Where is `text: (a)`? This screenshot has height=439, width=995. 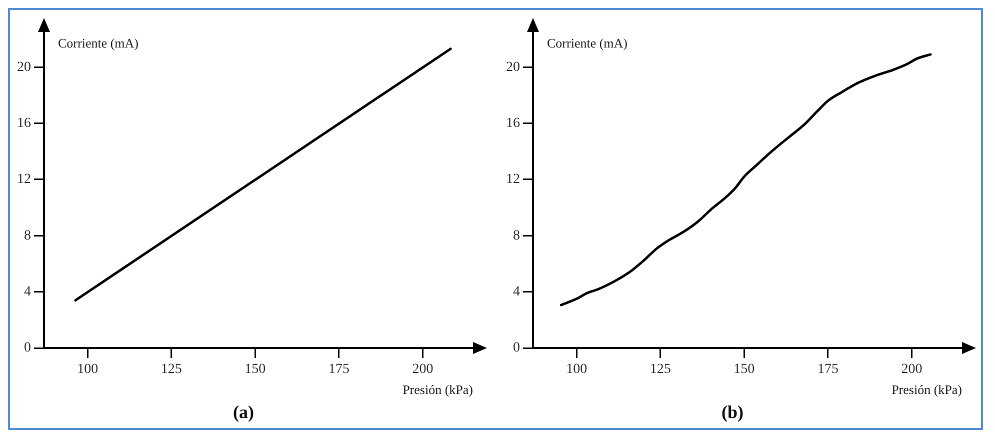 text: (a) is located at coordinates (243, 412).